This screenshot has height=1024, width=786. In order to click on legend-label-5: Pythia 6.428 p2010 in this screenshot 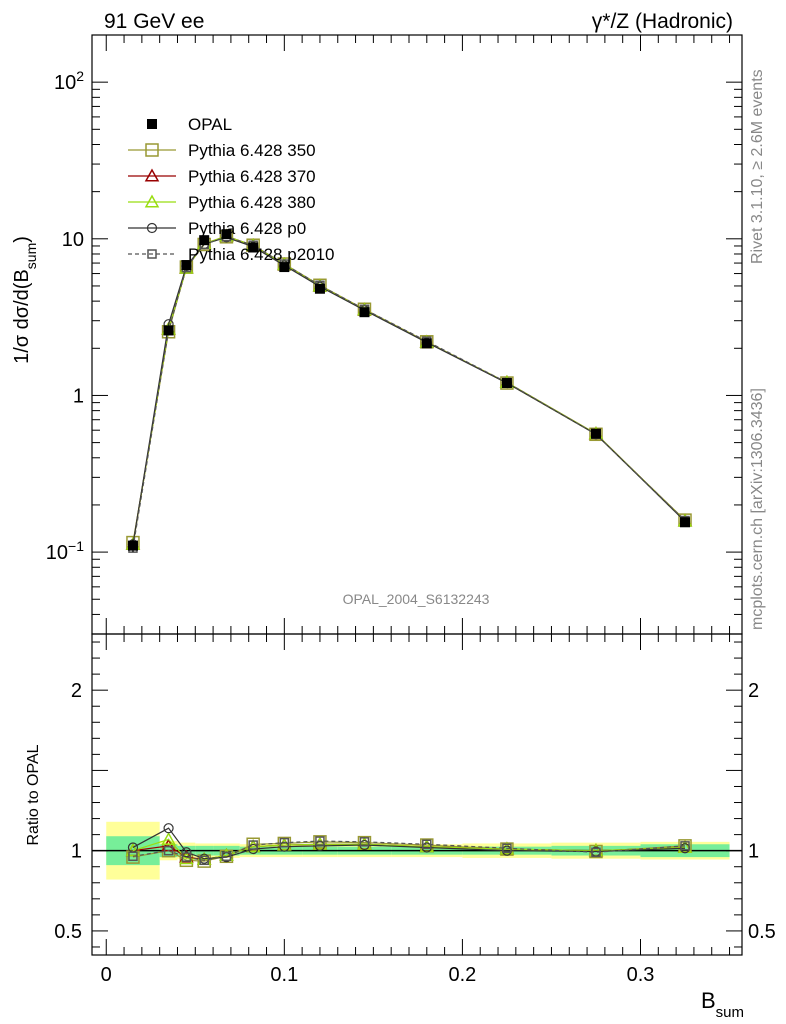, I will do `click(261, 254)`.